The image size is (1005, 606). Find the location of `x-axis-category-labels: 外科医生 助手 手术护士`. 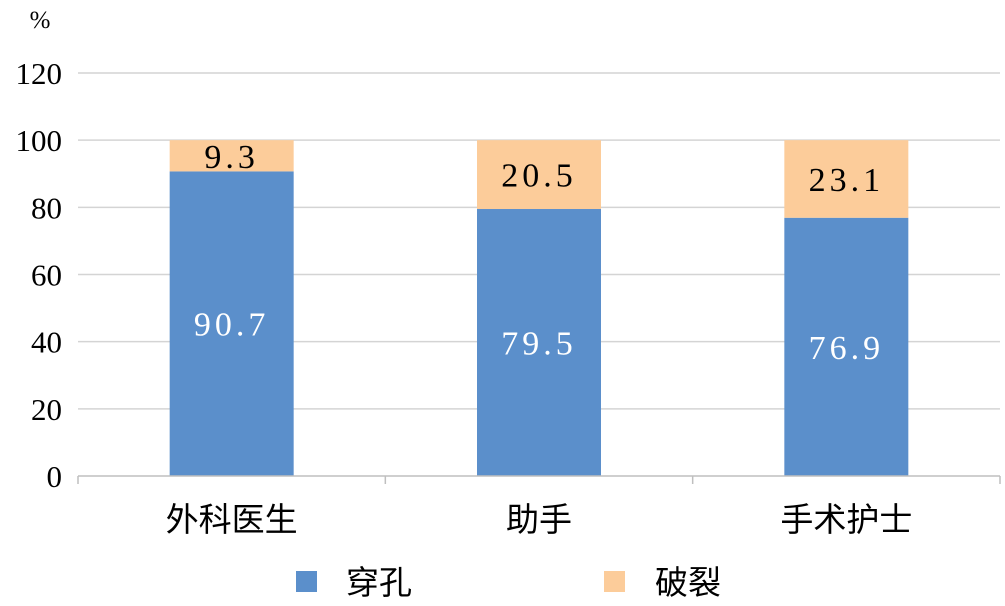

x-axis-category-labels: 外科医生 助手 手术护士 is located at coordinates (539, 519).